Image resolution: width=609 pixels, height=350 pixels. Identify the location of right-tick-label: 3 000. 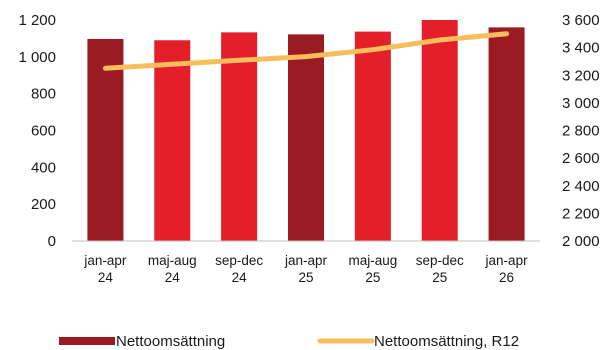
(581, 103).